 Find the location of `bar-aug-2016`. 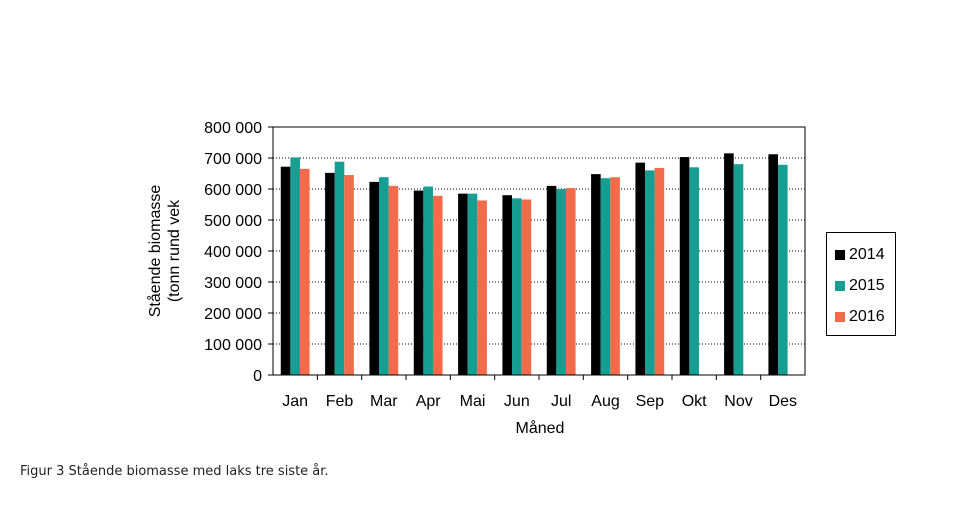

bar-aug-2016 is located at coordinates (615, 276).